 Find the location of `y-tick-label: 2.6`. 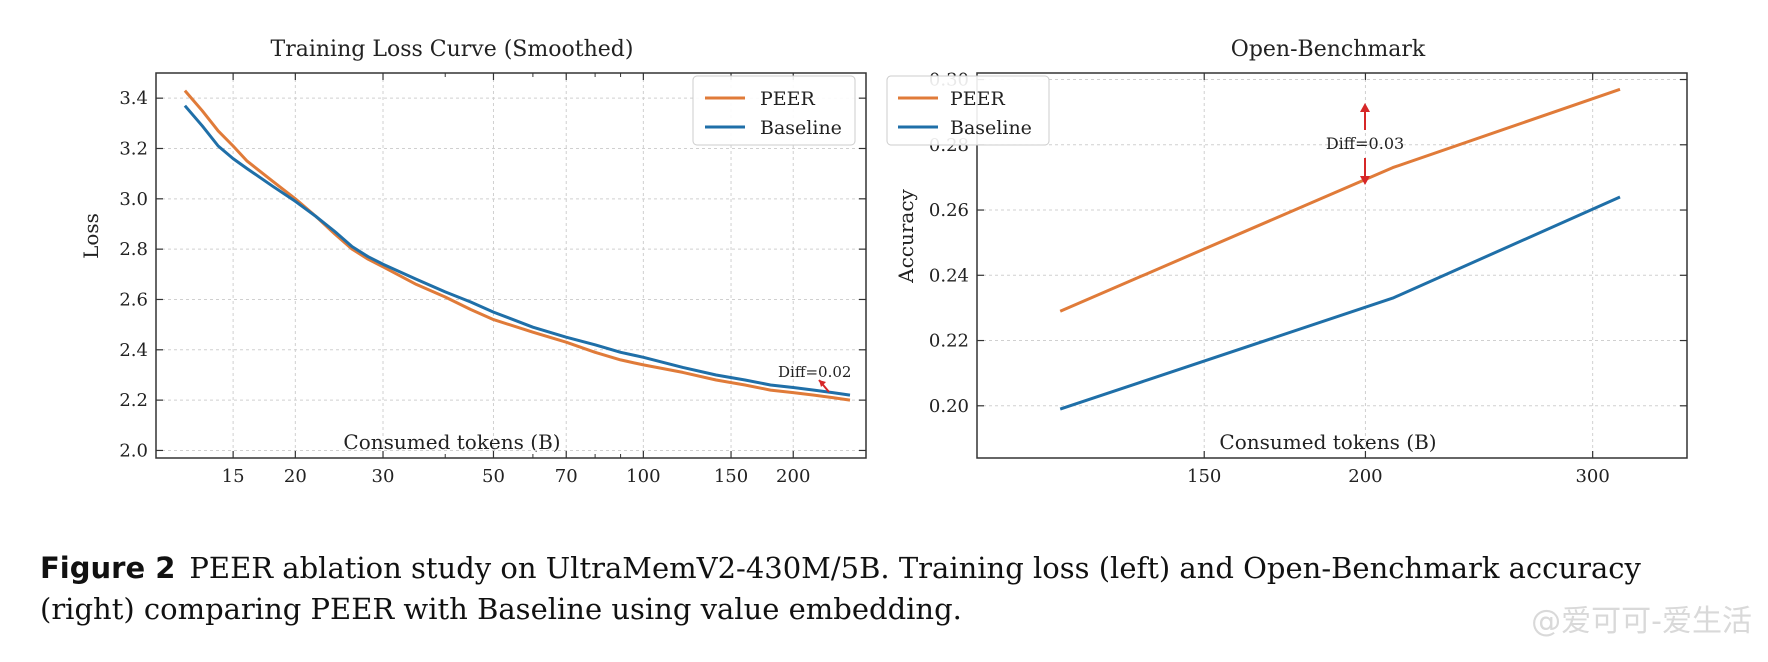

y-tick-label: 2.6 is located at coordinates (133, 299).